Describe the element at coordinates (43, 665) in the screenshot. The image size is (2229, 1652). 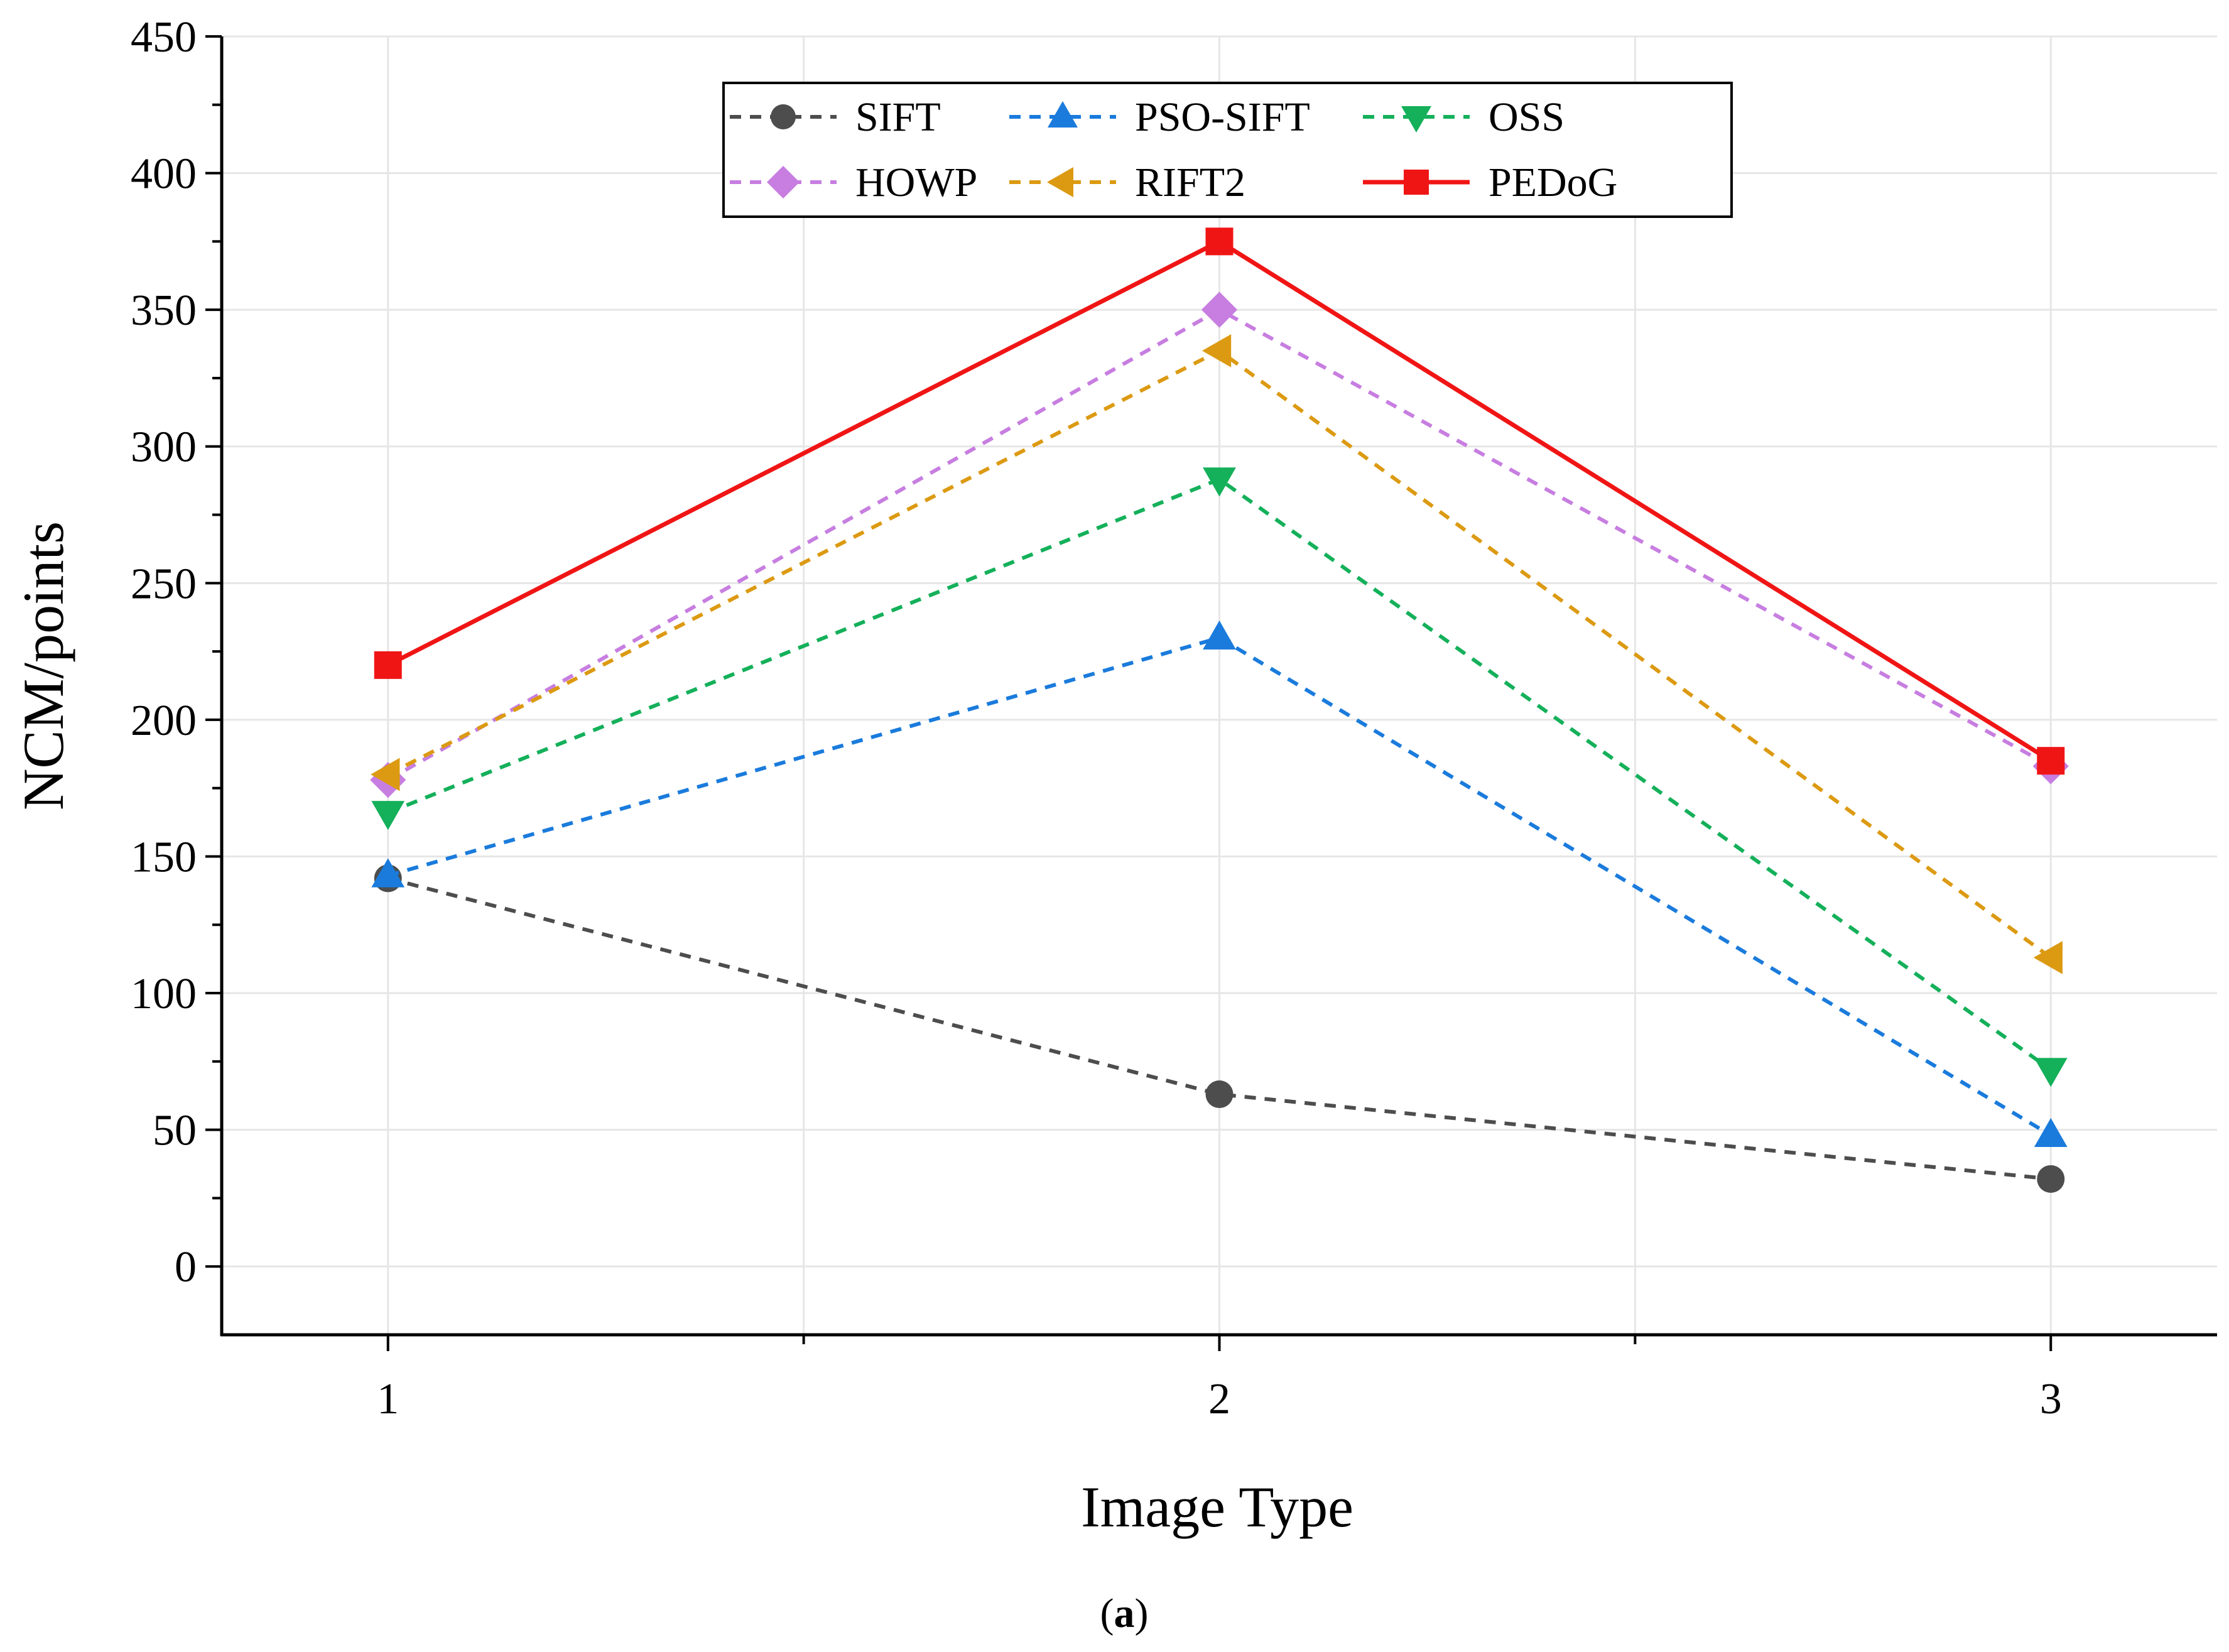
I see `y-axis-title: NCM/points` at that location.